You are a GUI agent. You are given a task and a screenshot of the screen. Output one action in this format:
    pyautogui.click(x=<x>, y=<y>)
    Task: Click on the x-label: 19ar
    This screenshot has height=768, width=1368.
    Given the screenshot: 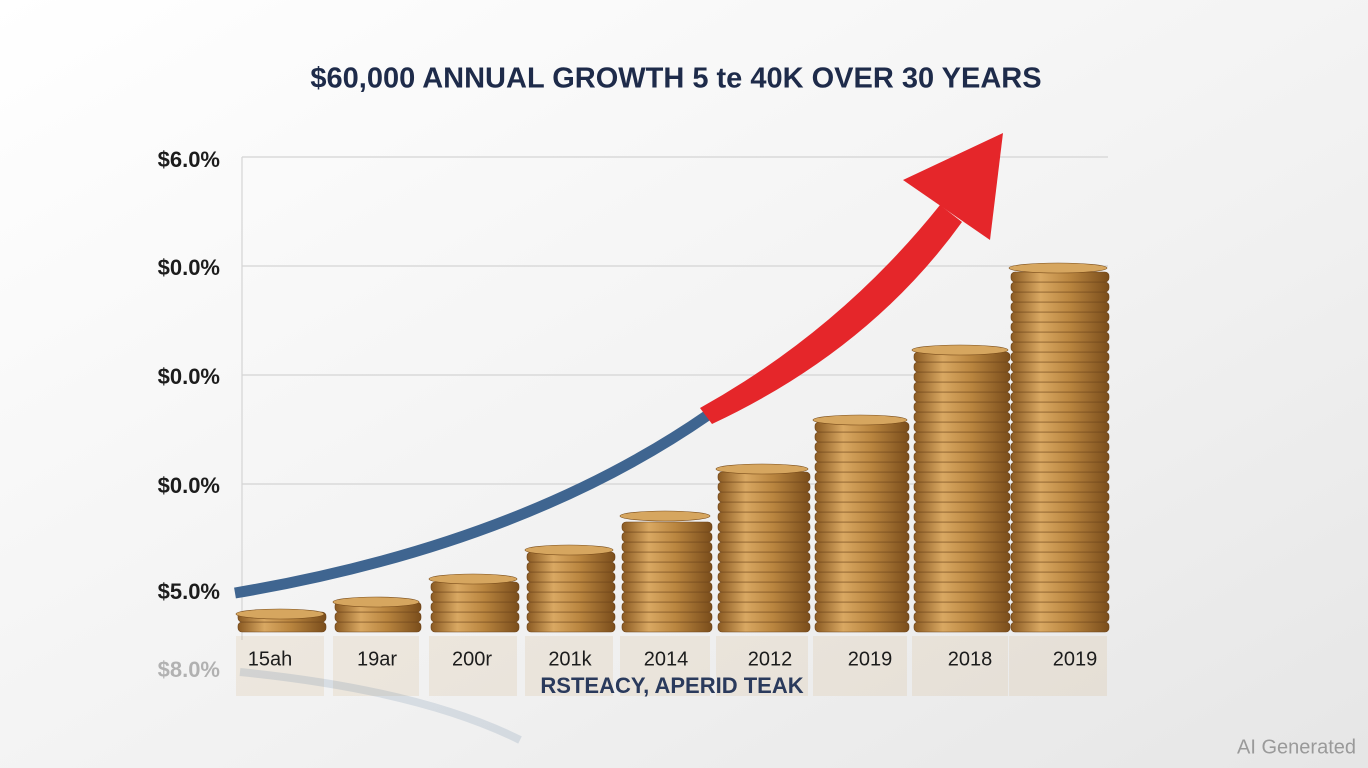 What is the action you would take?
    pyautogui.click(x=377, y=659)
    